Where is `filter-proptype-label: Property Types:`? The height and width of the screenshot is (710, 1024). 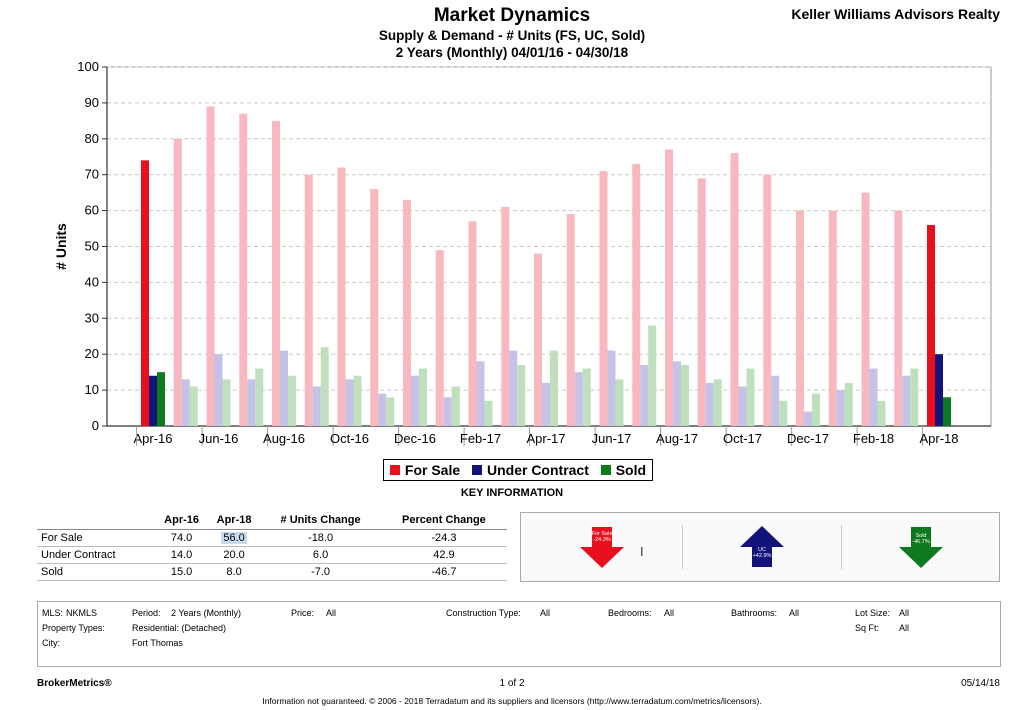
filter-proptype-label: Property Types: is located at coordinates (73, 628).